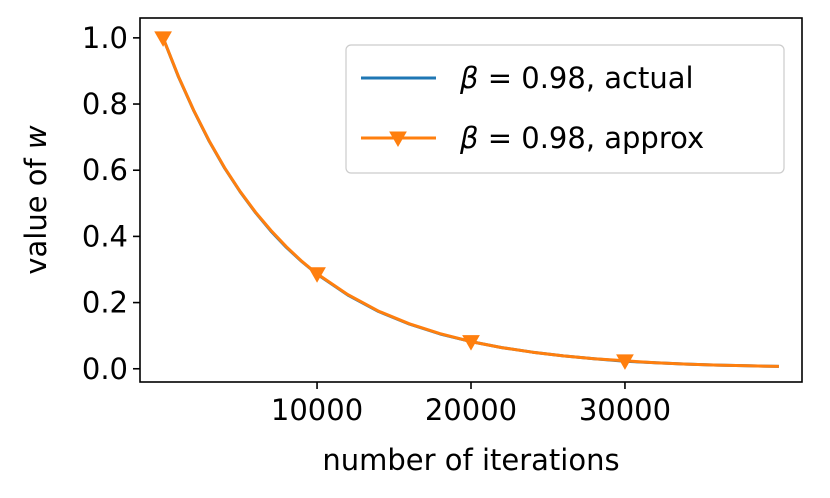 The image size is (830, 498). Describe the element at coordinates (471, 410) in the screenshot. I see `x-tick-label: 20000` at that location.